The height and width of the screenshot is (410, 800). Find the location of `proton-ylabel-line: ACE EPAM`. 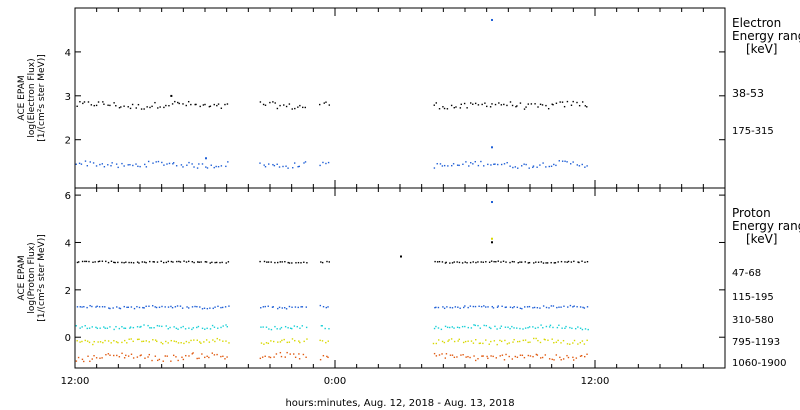

proton-ylabel-line: ACE EPAM is located at coordinates (22, 277).